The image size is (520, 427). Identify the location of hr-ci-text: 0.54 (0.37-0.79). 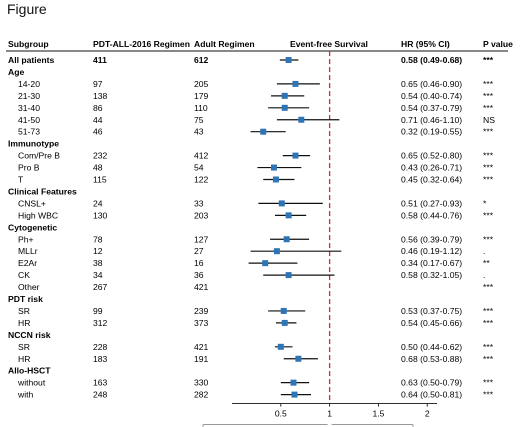
(431, 108).